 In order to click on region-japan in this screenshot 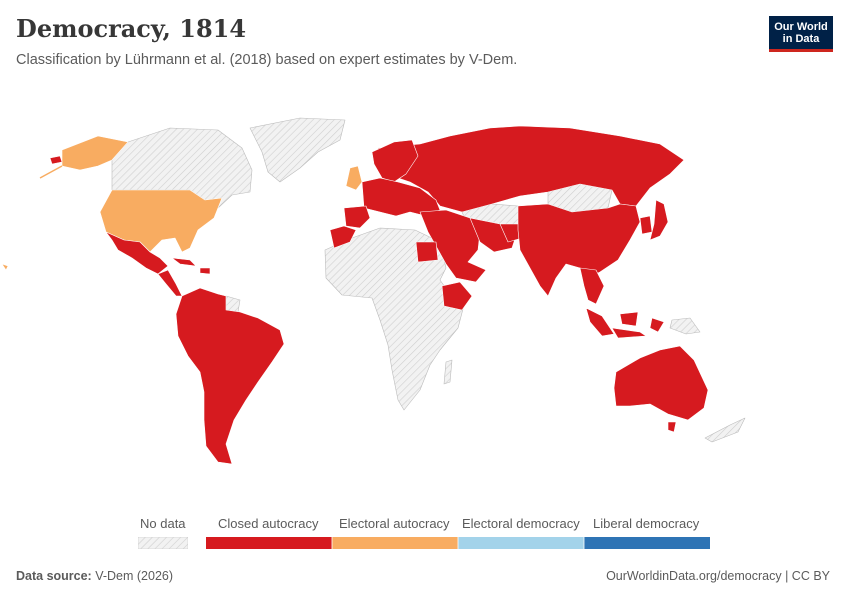, I will do `click(659, 220)`.